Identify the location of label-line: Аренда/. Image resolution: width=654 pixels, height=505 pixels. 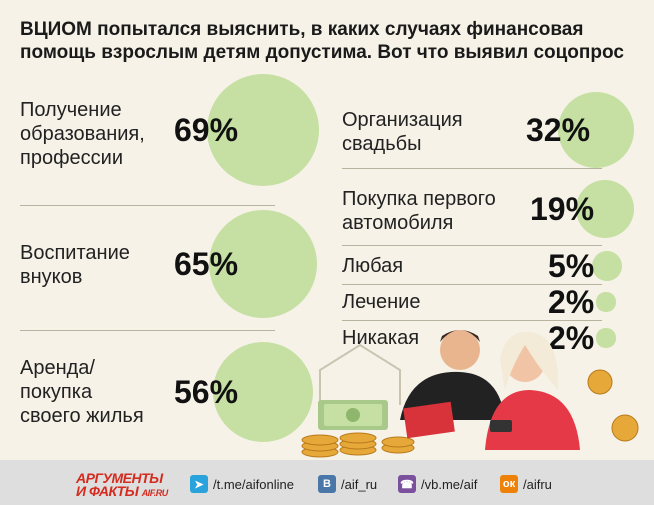
(57, 368).